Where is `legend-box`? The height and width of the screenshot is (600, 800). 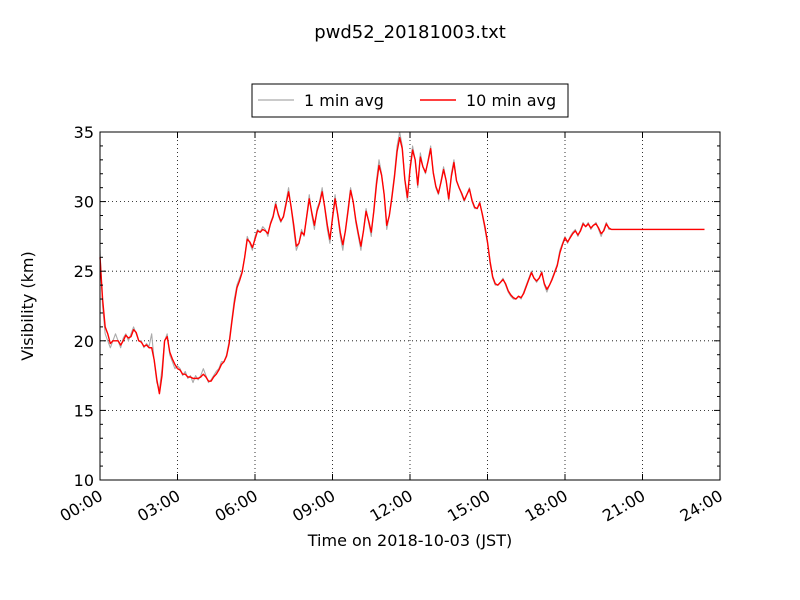
legend-box is located at coordinates (410, 100).